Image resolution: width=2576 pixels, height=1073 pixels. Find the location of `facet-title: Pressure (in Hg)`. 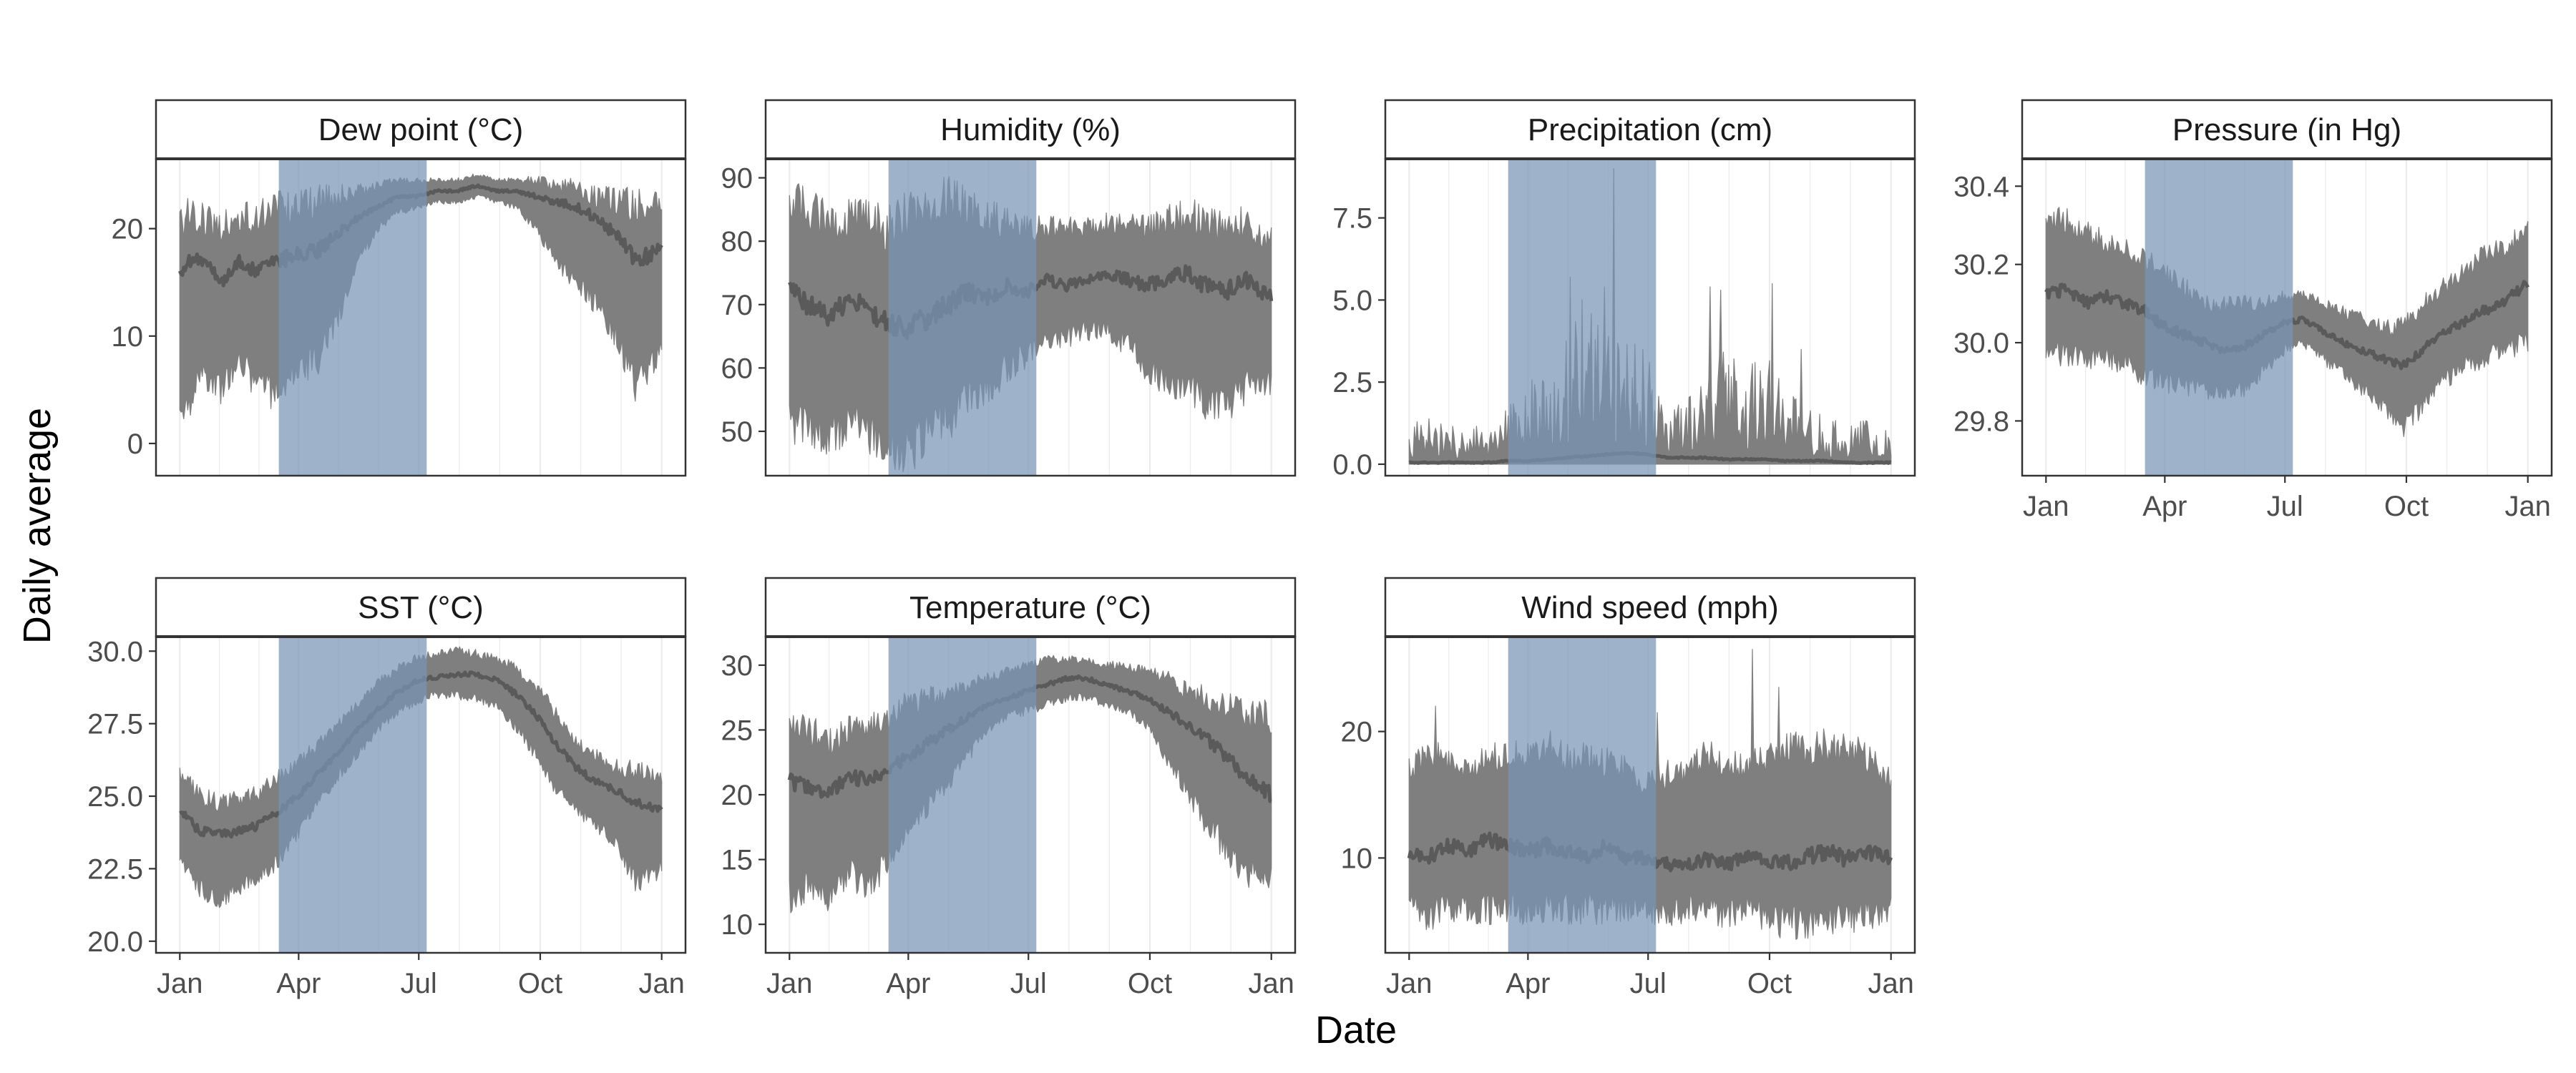

facet-title: Pressure (in Hg) is located at coordinates (2286, 129).